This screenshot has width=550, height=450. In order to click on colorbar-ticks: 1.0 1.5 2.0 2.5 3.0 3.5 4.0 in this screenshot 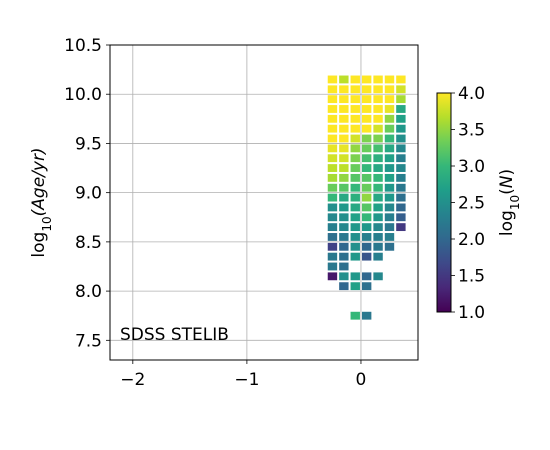, I will do `click(468, 203)`.